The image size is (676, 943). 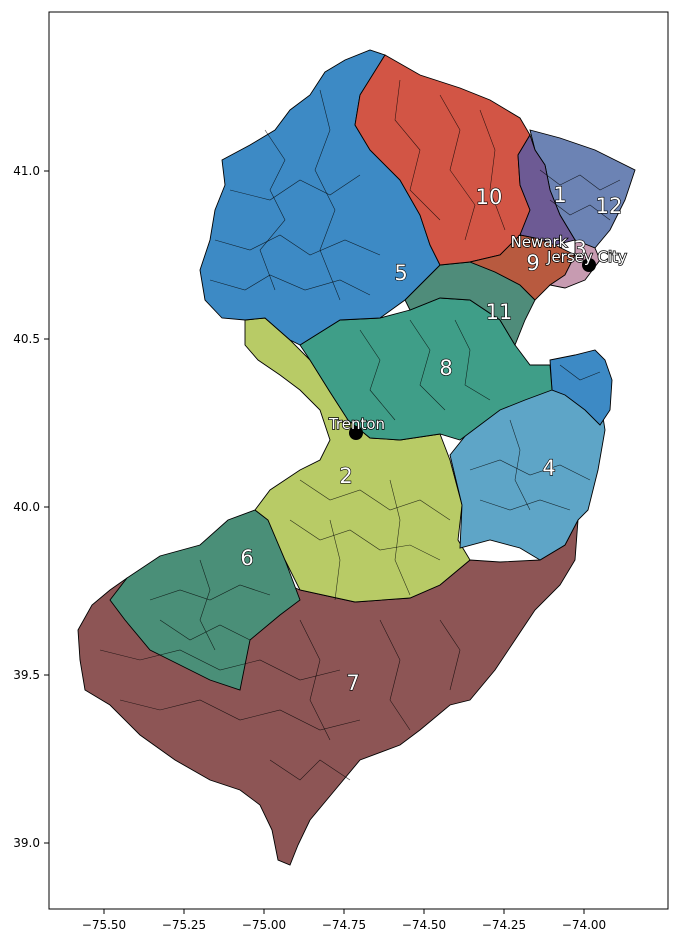 What do you see at coordinates (345, 476) in the screenshot?
I see `district-label-2: 2` at bounding box center [345, 476].